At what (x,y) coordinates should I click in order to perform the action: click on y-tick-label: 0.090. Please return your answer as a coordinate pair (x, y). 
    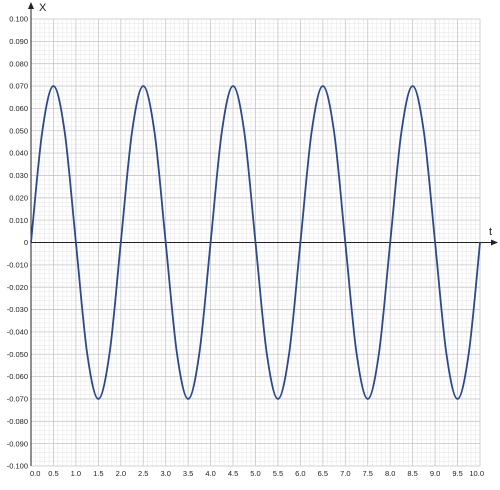
    Looking at the image, I should click on (18, 41).